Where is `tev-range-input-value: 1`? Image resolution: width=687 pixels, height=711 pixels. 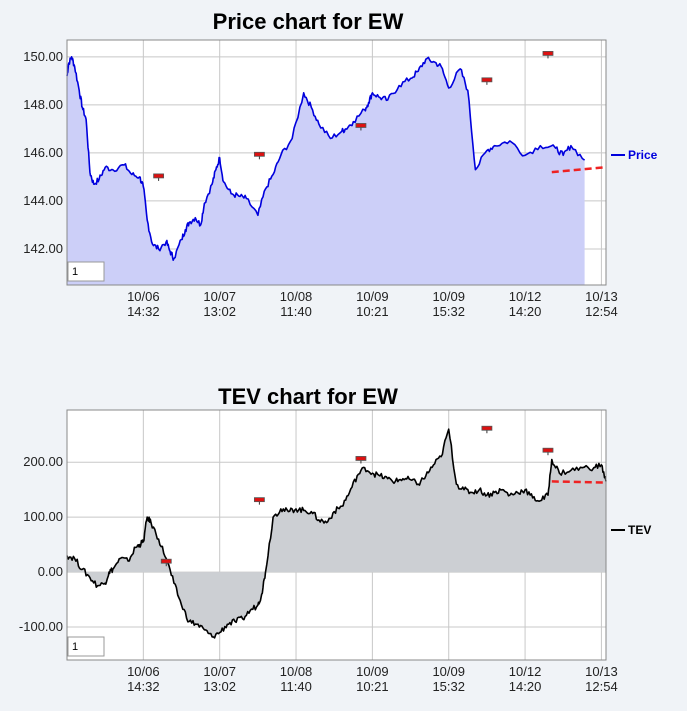 tev-range-input-value: 1 is located at coordinates (75, 647).